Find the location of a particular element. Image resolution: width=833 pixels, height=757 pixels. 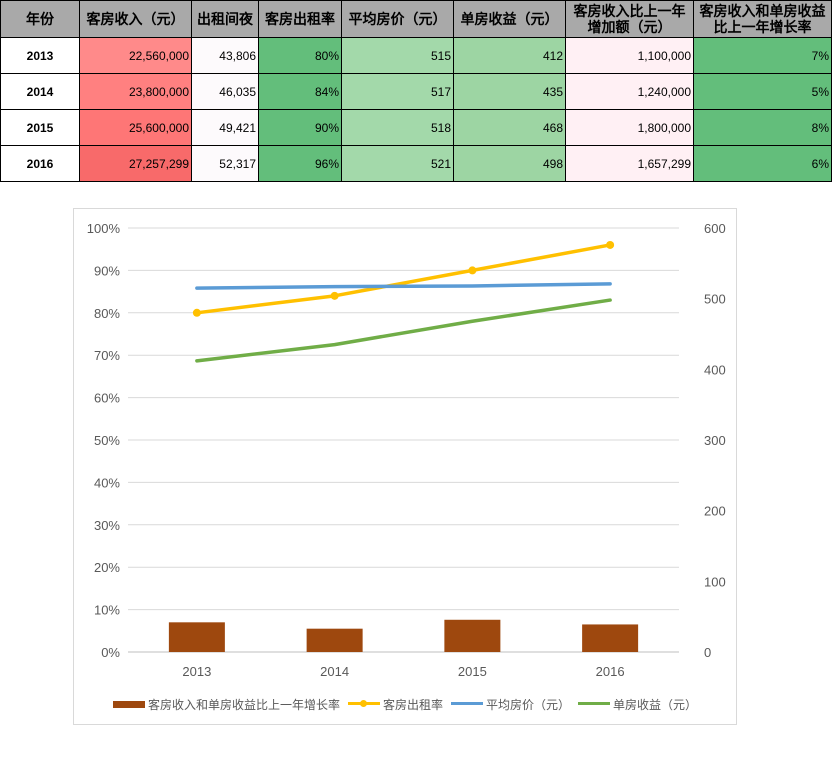

header-cell: 出租间夜 is located at coordinates (225, 19).